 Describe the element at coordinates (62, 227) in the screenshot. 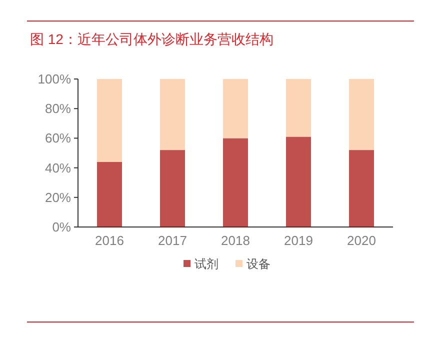

I see `y-tick-label: 0%` at that location.